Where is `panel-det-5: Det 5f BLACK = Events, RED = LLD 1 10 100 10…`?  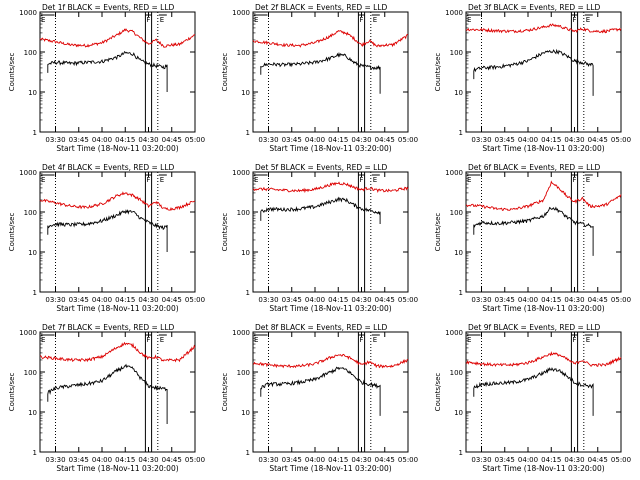 panel-det-5: Det 5f BLACK = Events, RED = LLD 1 10 100 10… is located at coordinates (319, 238).